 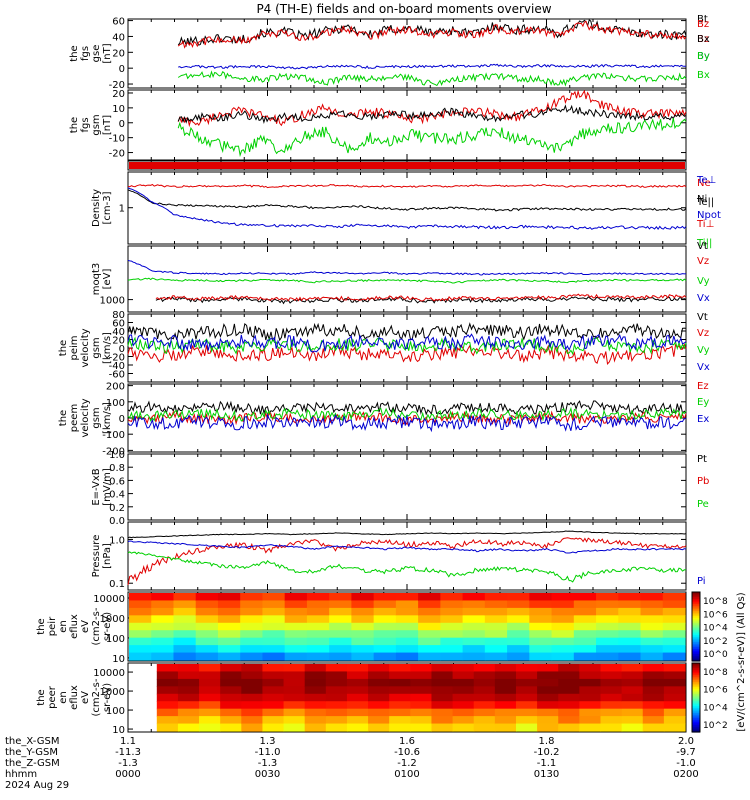 I want to click on series-label-7-0: Pt, so click(x=702, y=459).